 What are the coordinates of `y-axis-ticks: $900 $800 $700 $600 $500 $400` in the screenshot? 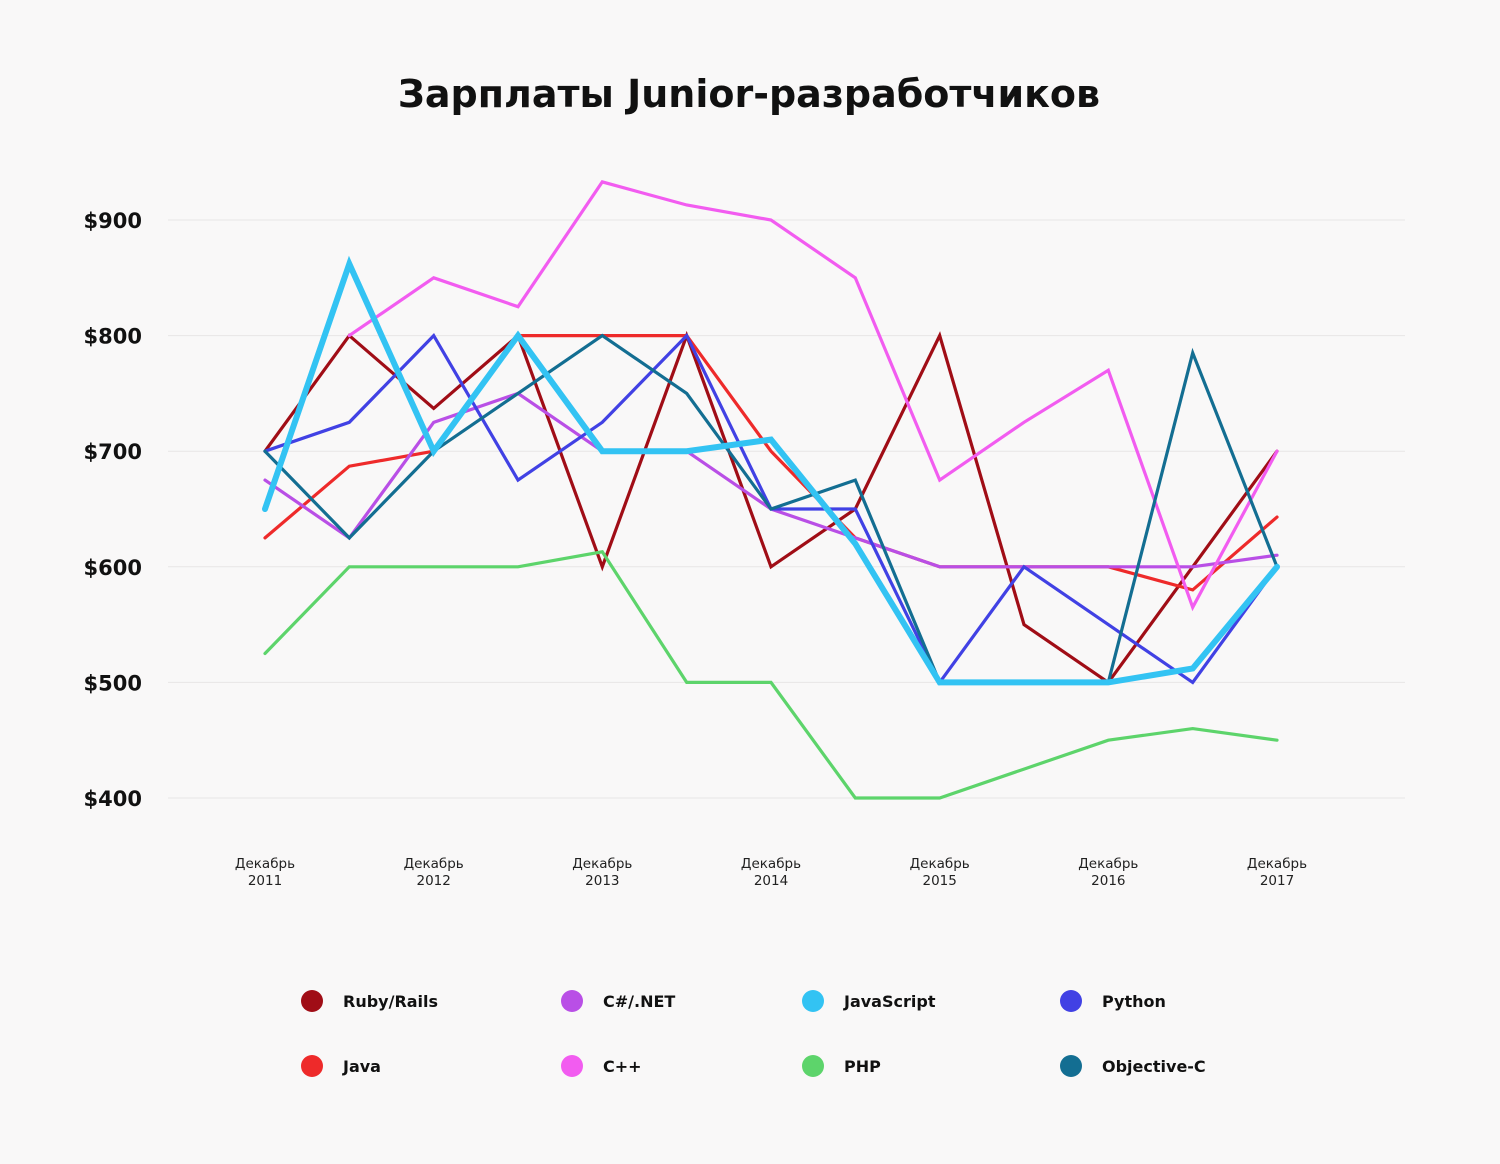 It's located at (113, 510).